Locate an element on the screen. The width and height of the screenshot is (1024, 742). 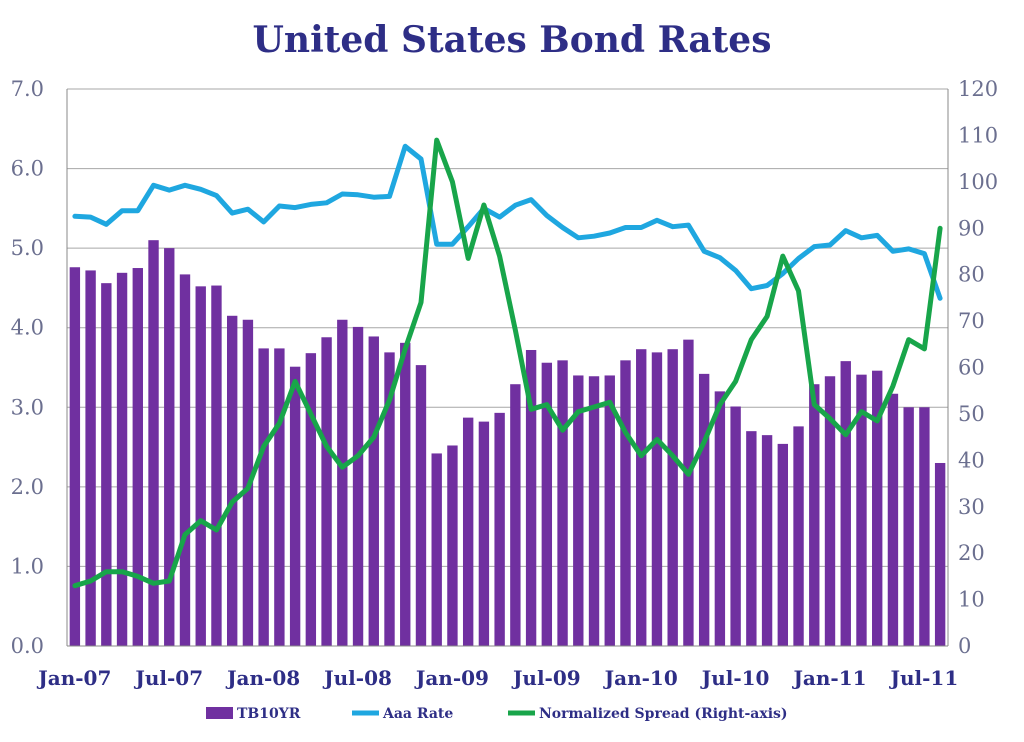
right-axis-tick-label: 90 is located at coordinates (971, 228).